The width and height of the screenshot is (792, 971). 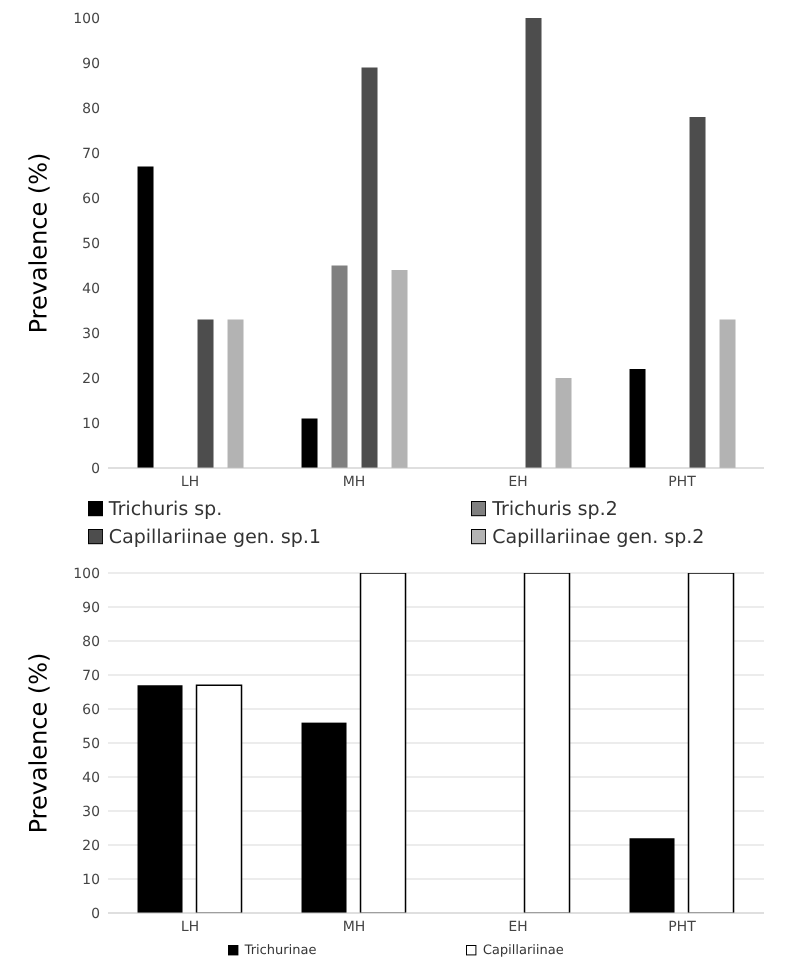 I want to click on legend-label: Capillariinae gen. sp.2, so click(x=598, y=537).